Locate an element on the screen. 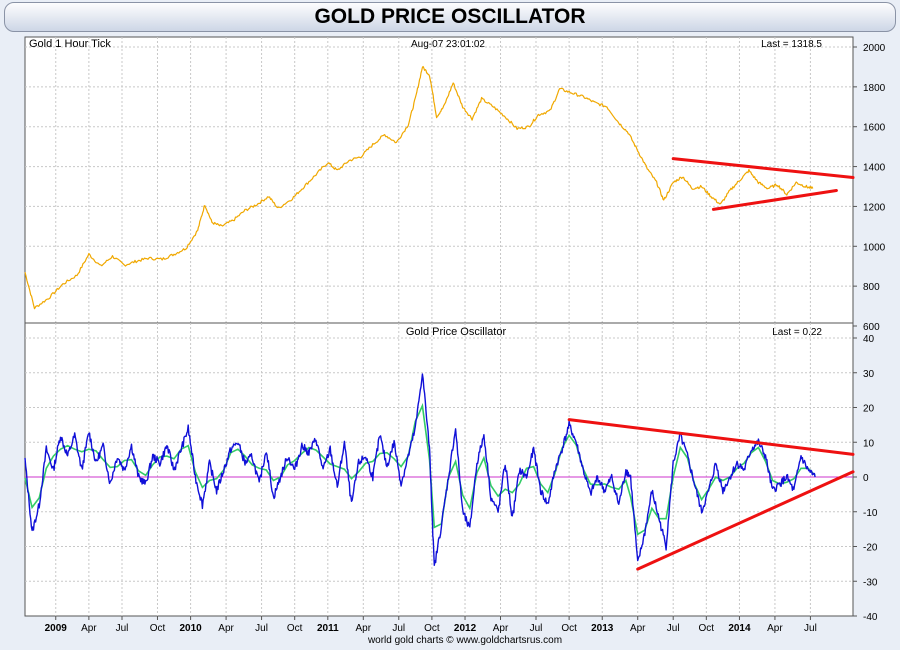 The height and width of the screenshot is (650, 900). oscillator-y-tick-label: -30 is located at coordinates (870, 582).